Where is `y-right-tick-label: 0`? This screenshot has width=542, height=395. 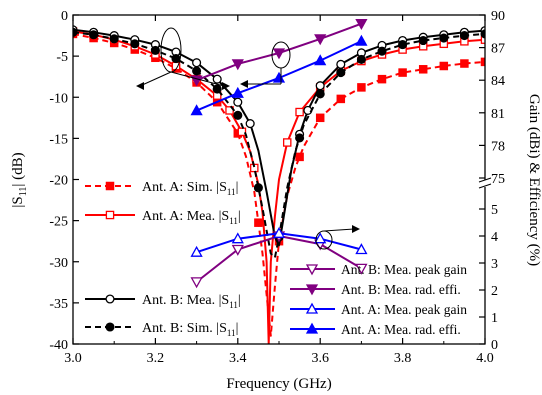 y-right-tick-label: 0 is located at coordinates (494, 345).